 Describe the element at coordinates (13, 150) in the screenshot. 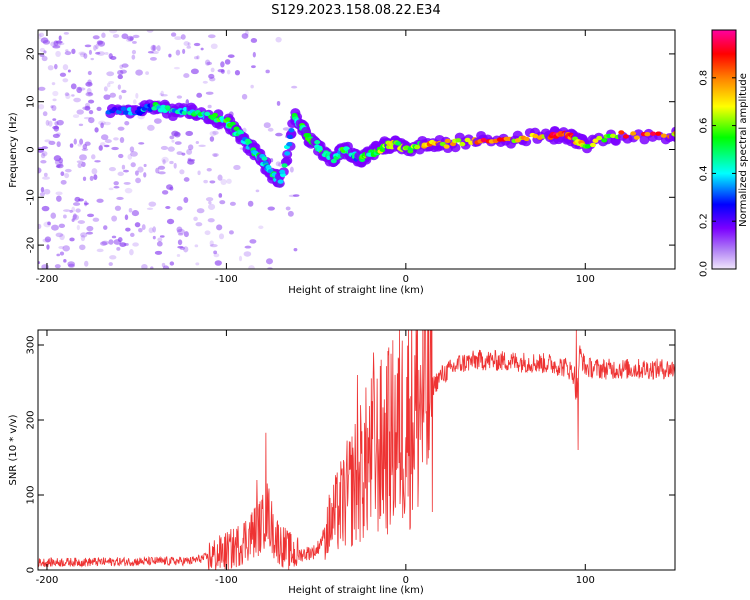

I see `spectrogram-y-label: Frequency (Hz)` at that location.